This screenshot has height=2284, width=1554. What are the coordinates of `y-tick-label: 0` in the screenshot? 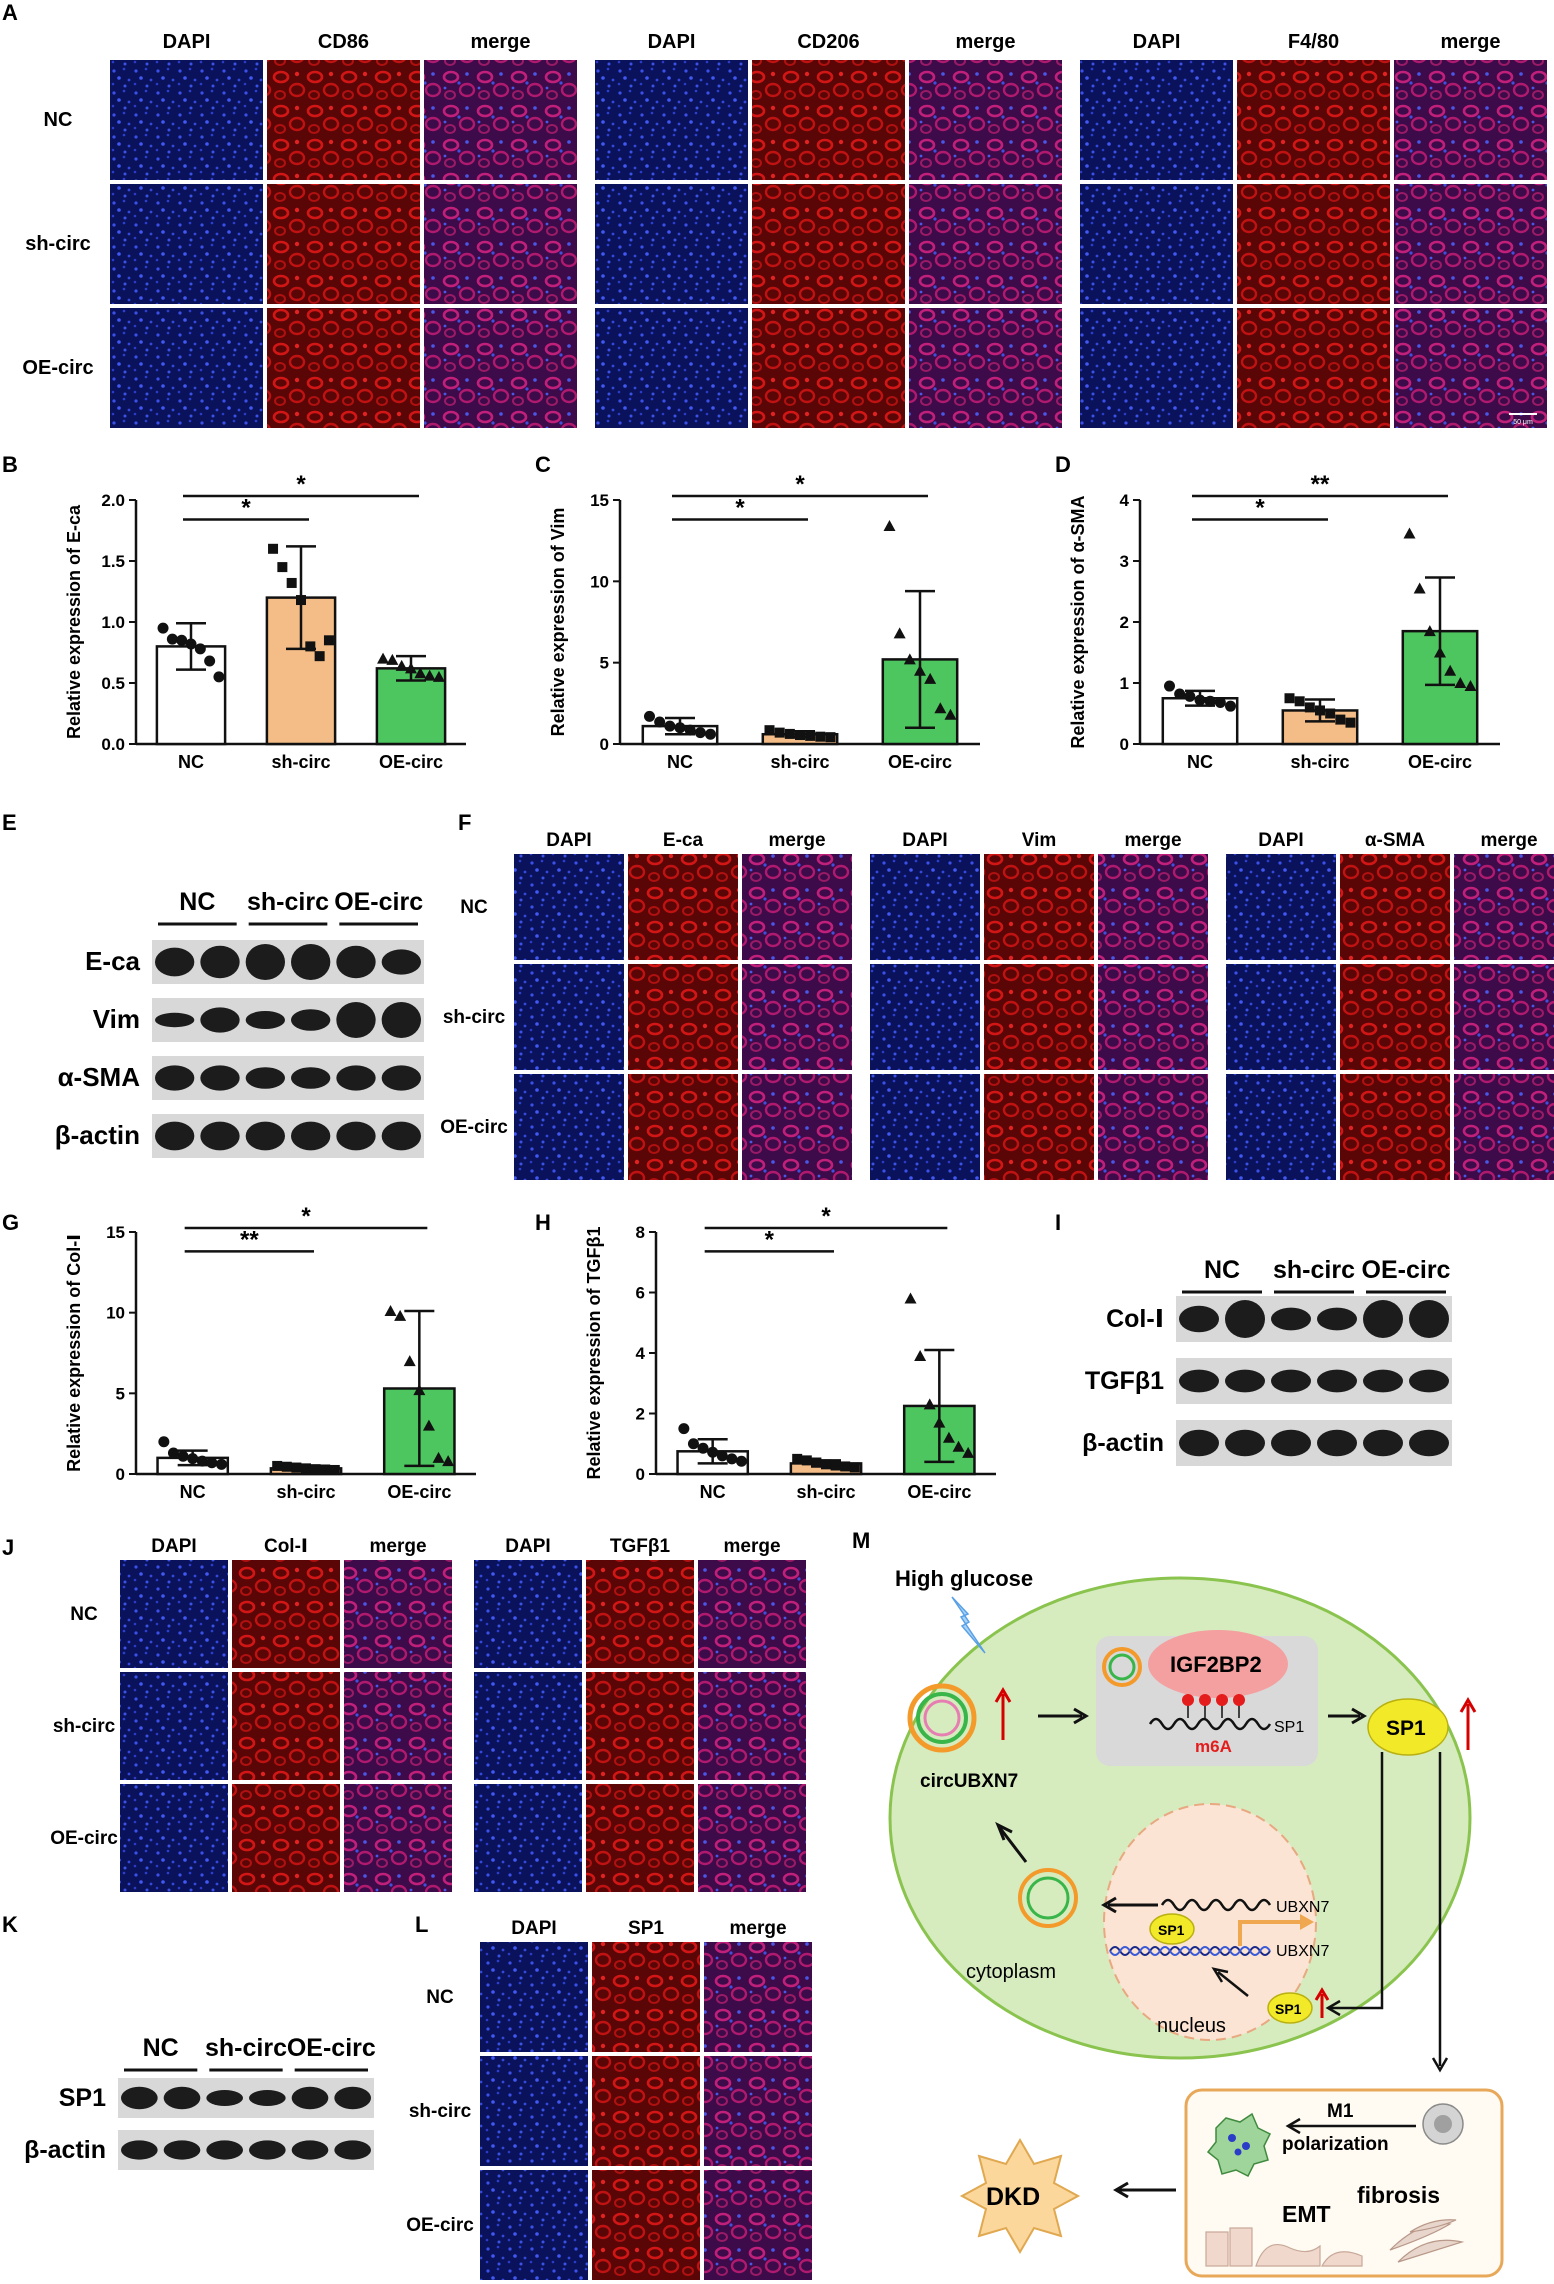 It's located at (120, 1474).